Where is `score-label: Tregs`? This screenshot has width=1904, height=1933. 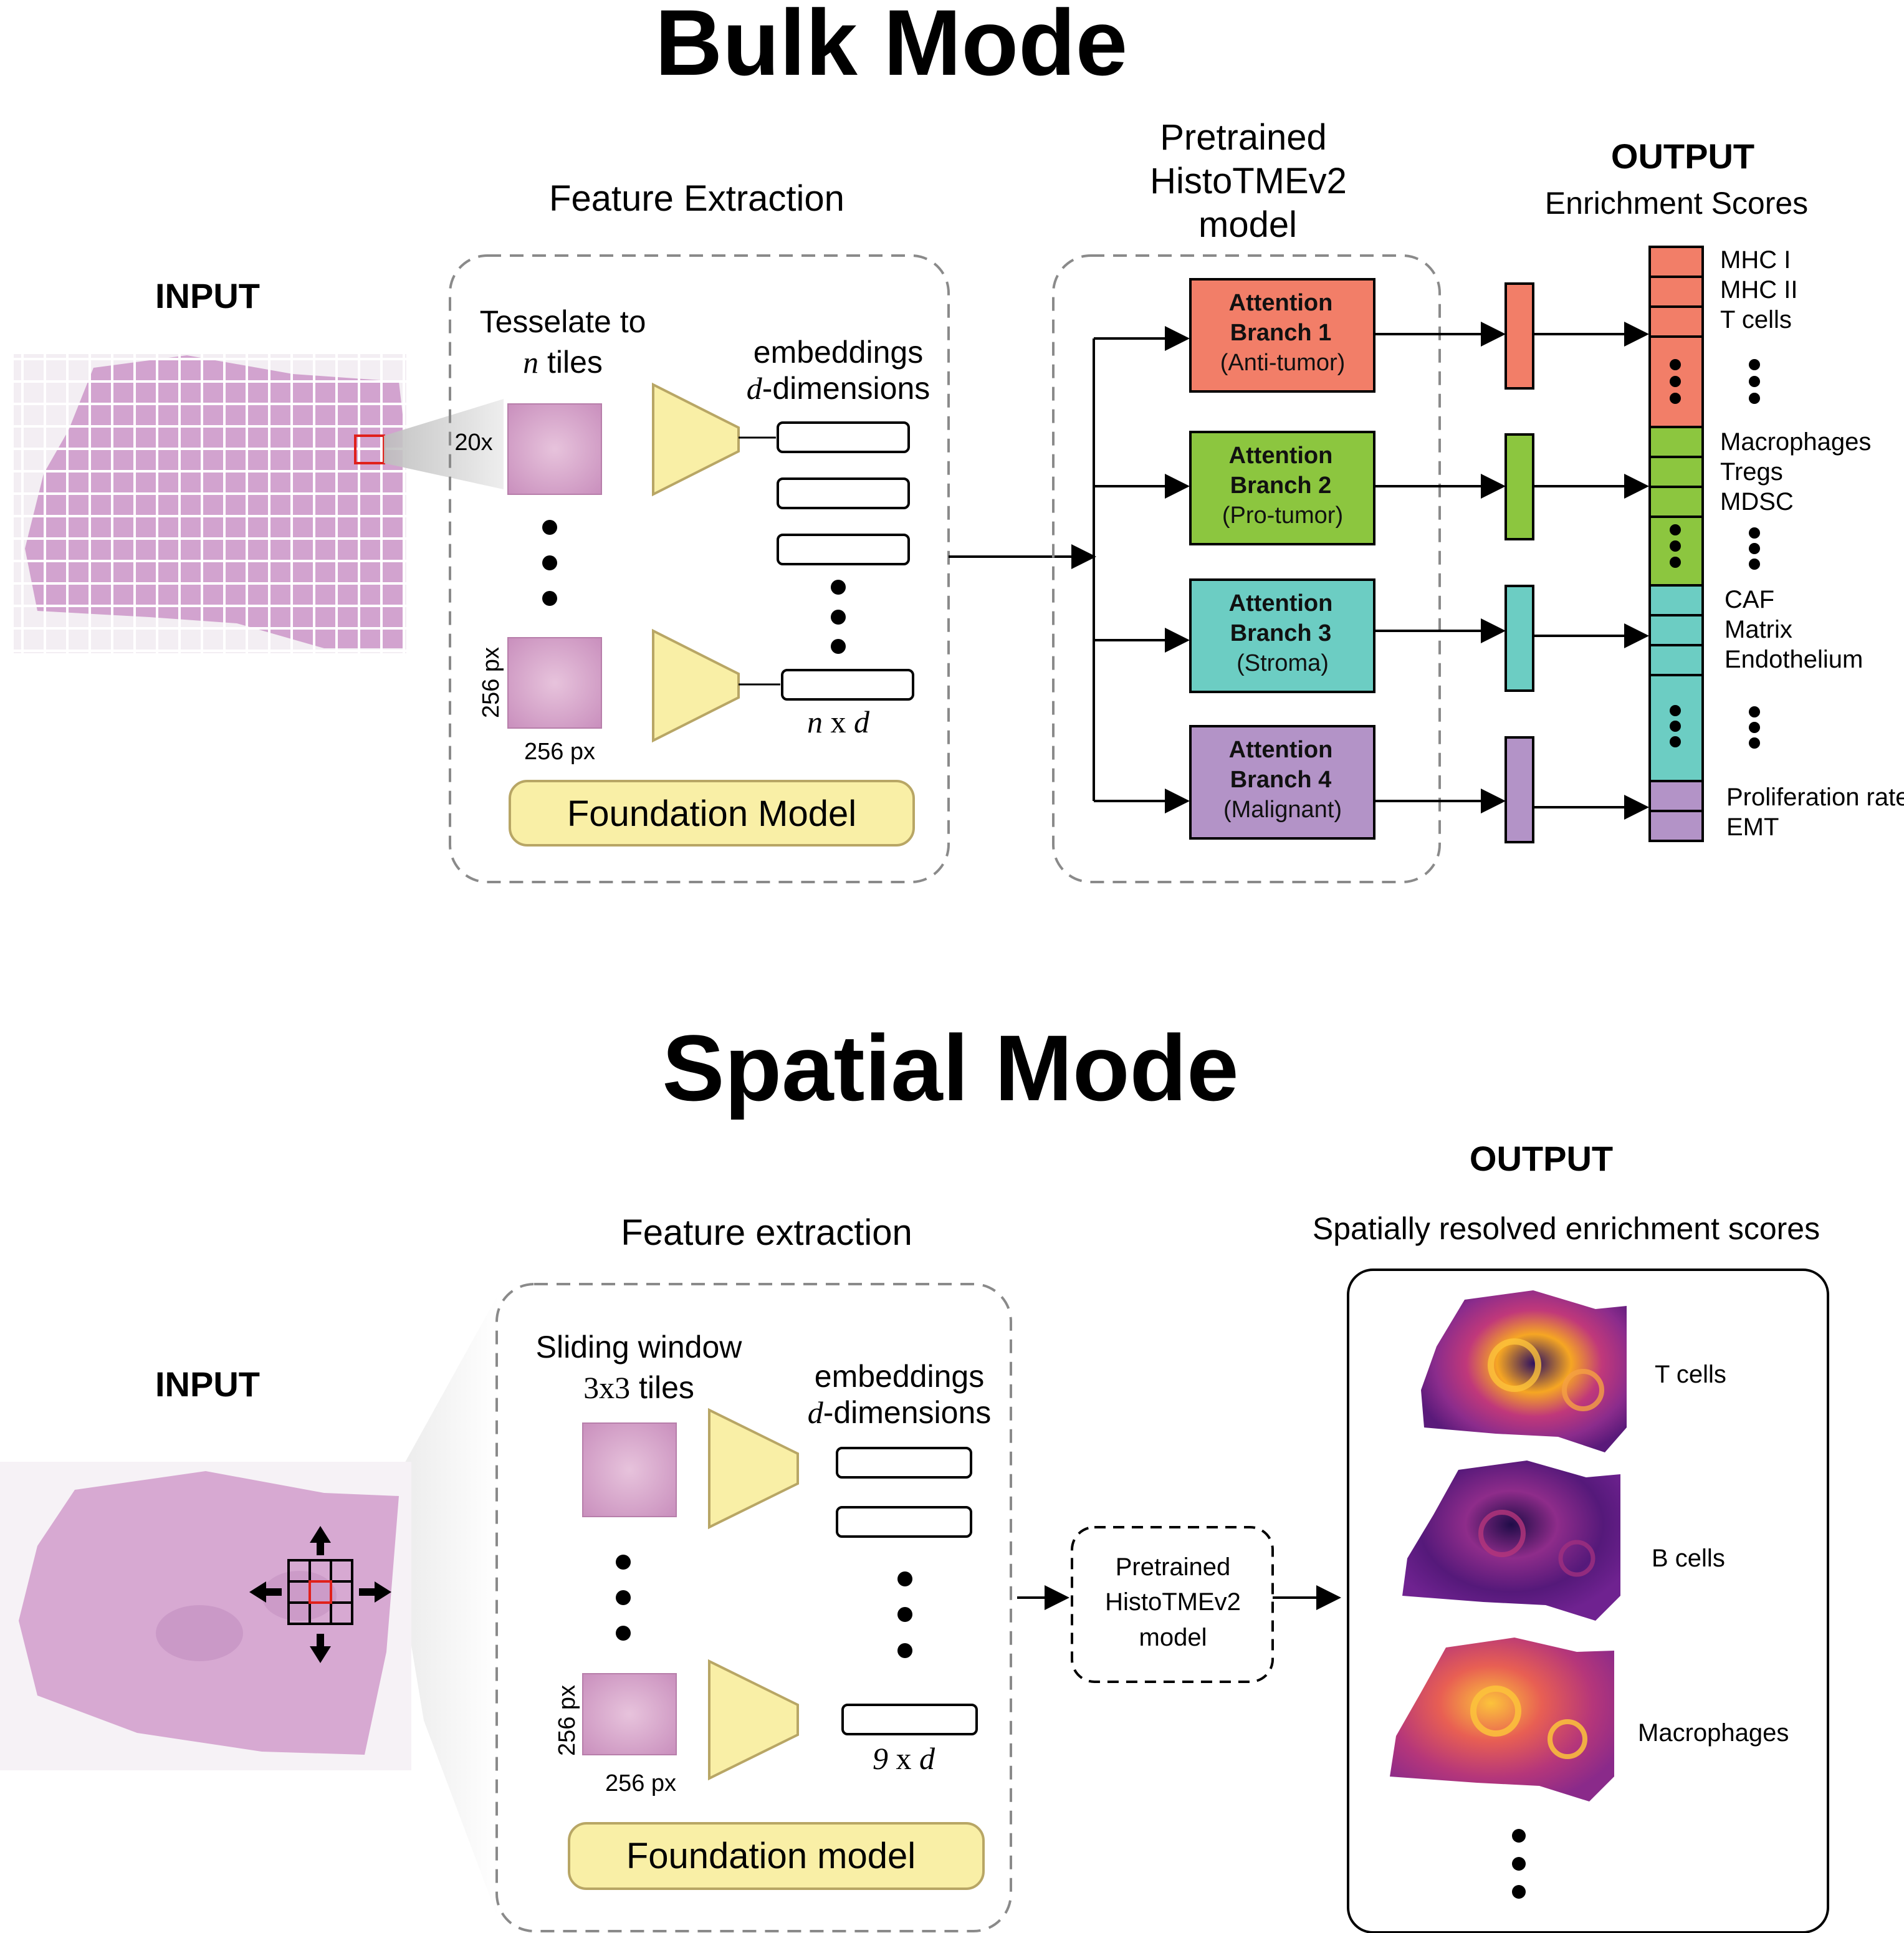 score-label: Tregs is located at coordinates (1752, 472).